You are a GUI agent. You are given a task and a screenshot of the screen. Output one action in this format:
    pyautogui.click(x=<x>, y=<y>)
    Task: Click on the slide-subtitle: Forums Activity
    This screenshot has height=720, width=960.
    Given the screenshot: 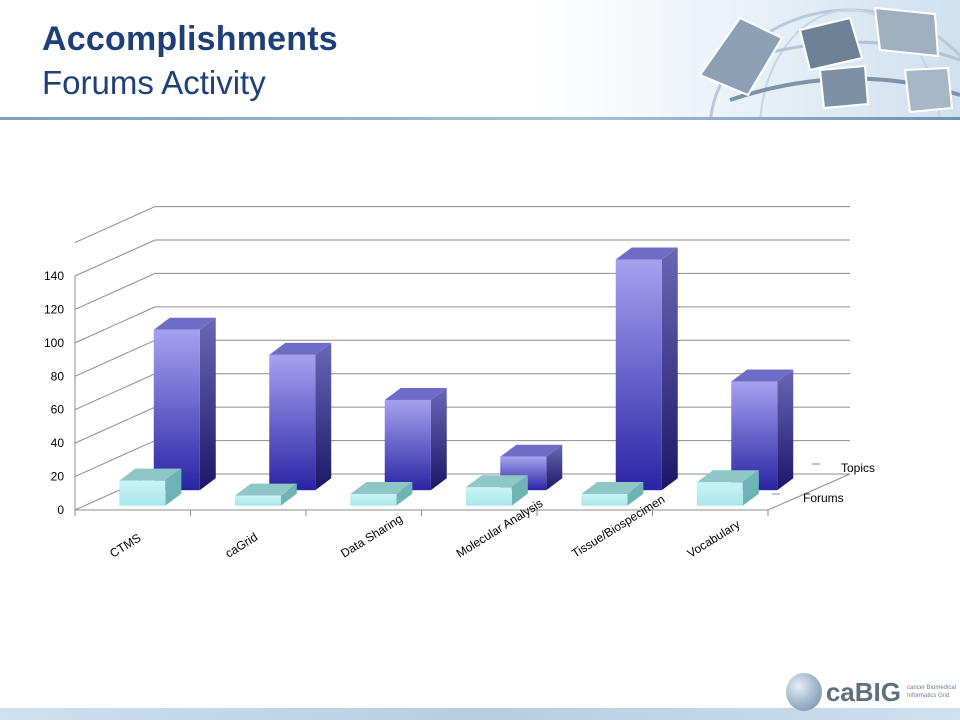 What is the action you would take?
    pyautogui.click(x=154, y=82)
    